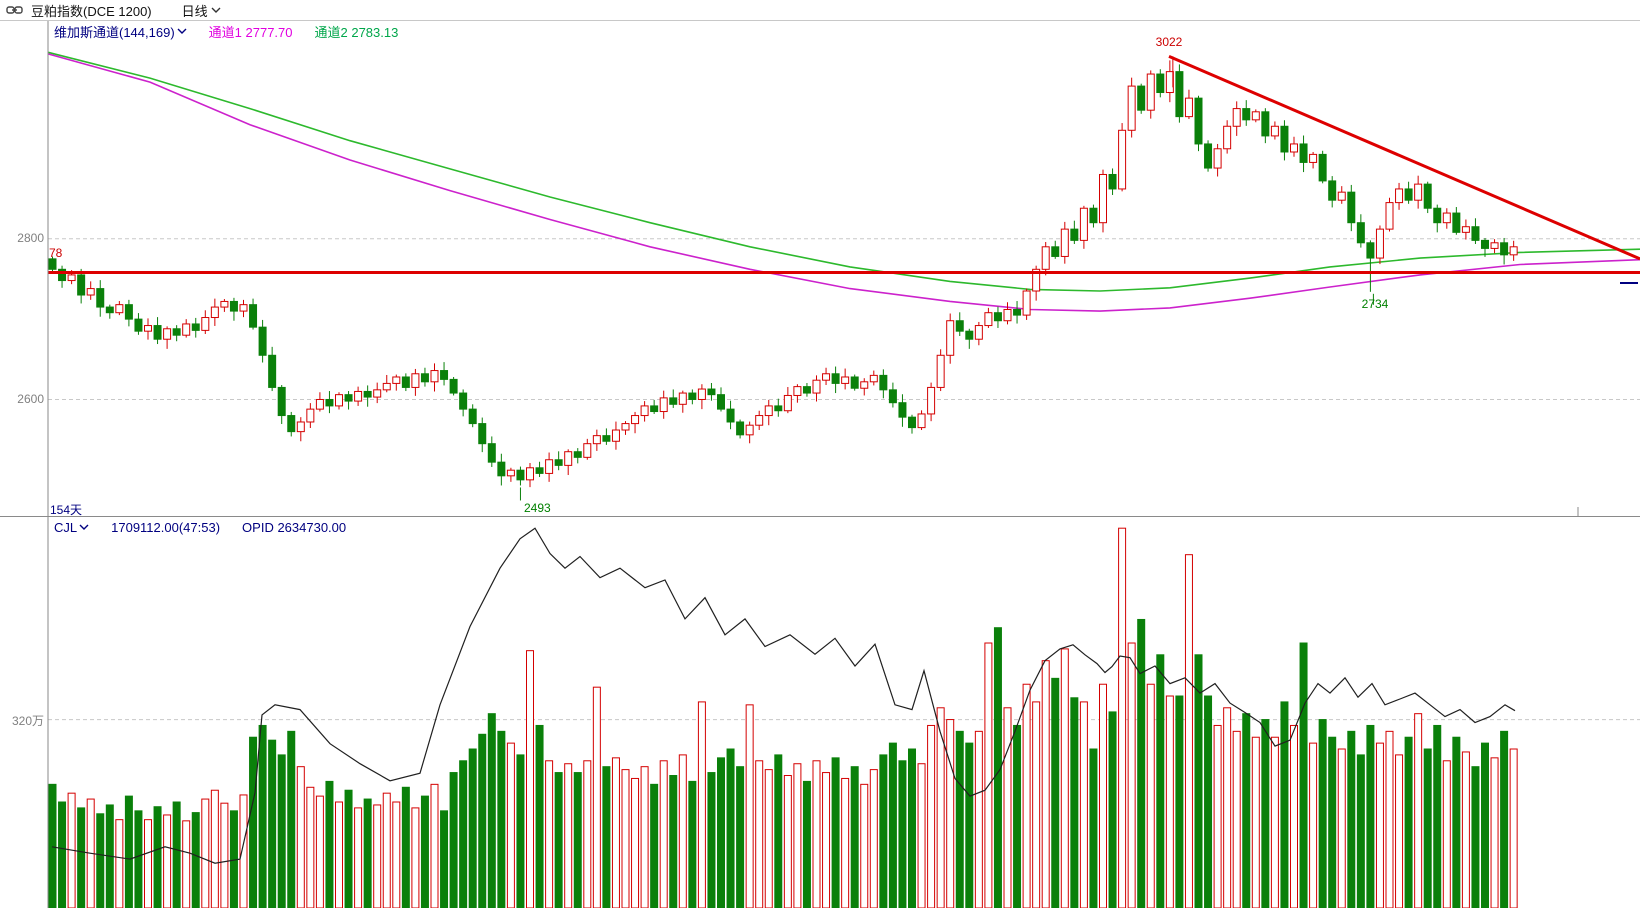 The height and width of the screenshot is (908, 1640). I want to click on volume-indicator-selector: CJL, so click(71, 527).